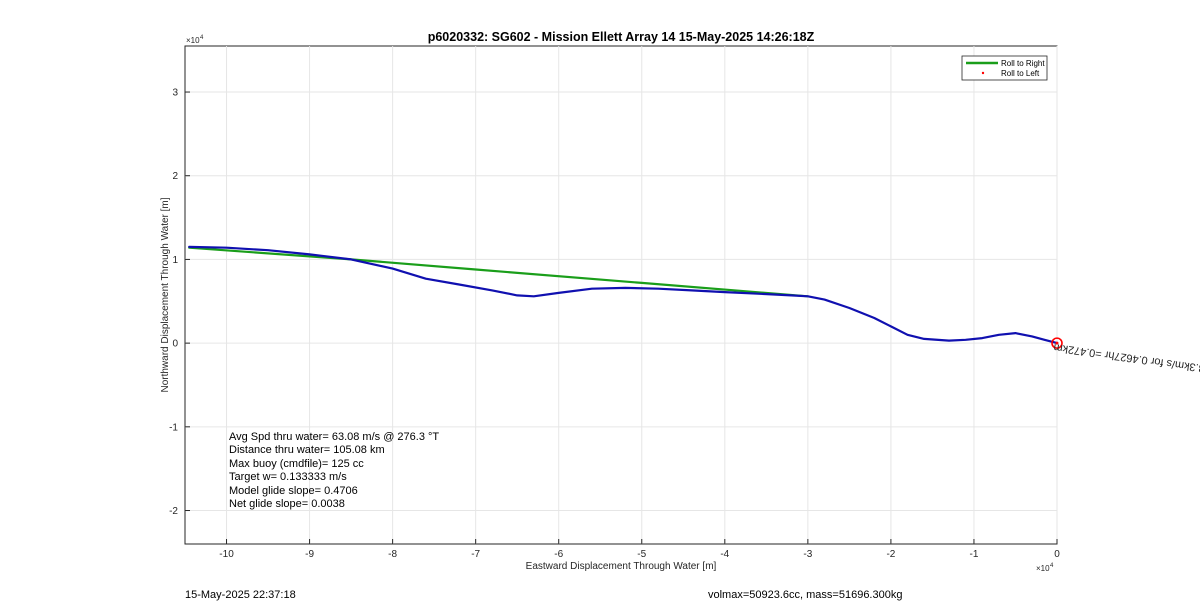 Image resolution: width=1200 pixels, height=611 pixels. What do you see at coordinates (173, 511) in the screenshot?
I see `y-tick-label: -2` at bounding box center [173, 511].